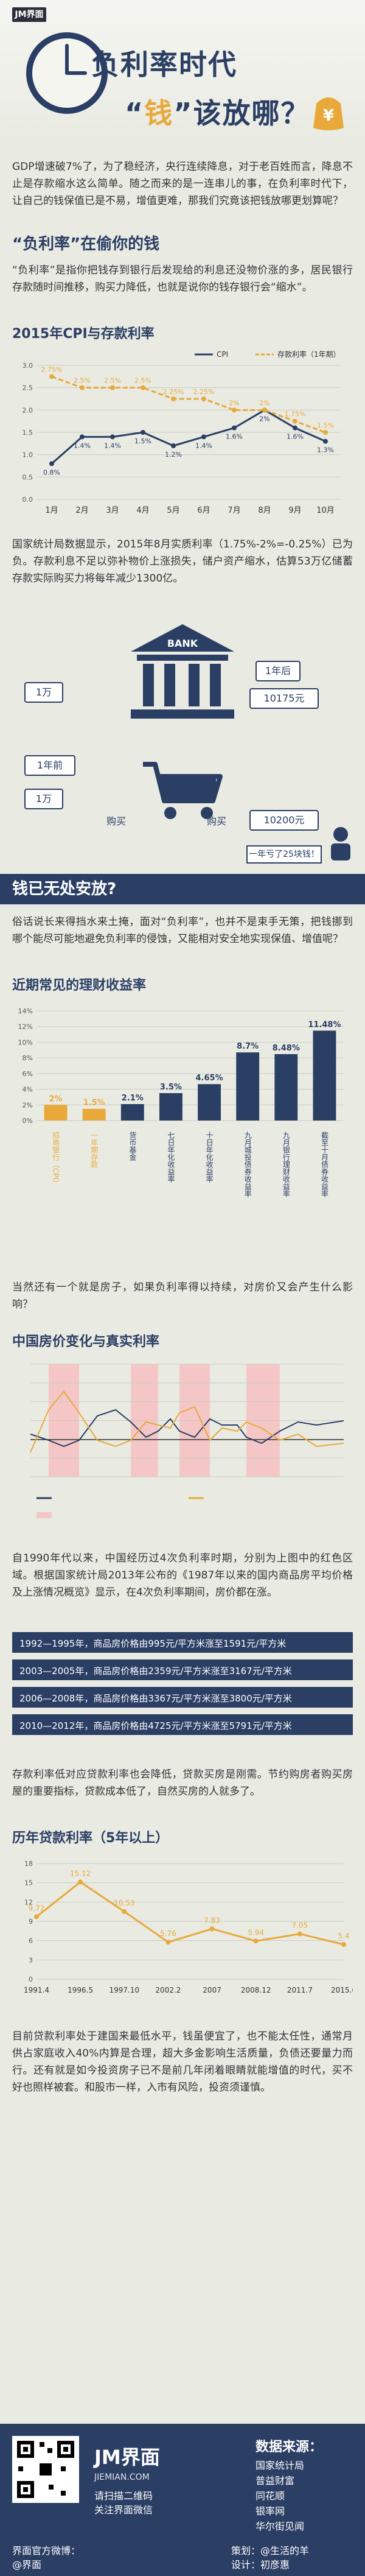 The width and height of the screenshot is (365, 2576). Describe the element at coordinates (294, 510) in the screenshot. I see `x-tick-label: 9月` at that location.